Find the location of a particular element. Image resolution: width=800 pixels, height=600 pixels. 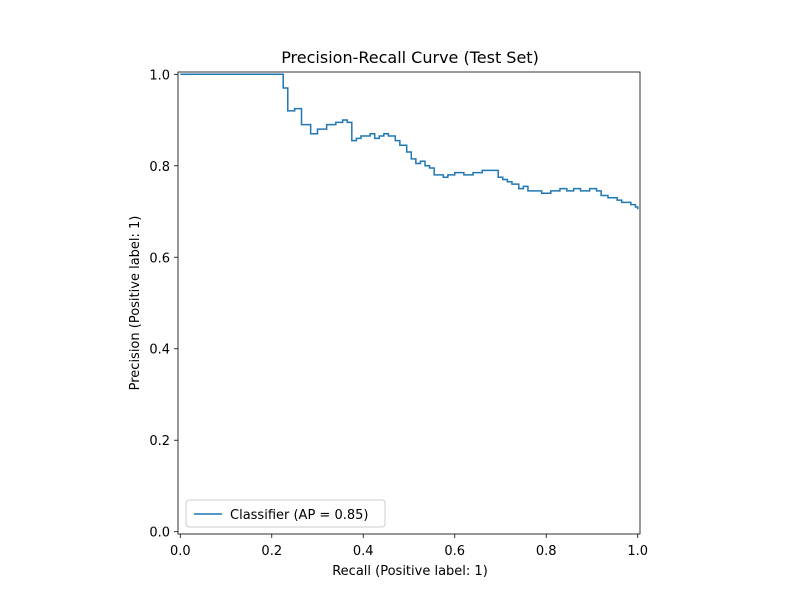

legend-label-classifier: Classifier (AP = 0.85) is located at coordinates (299, 515).